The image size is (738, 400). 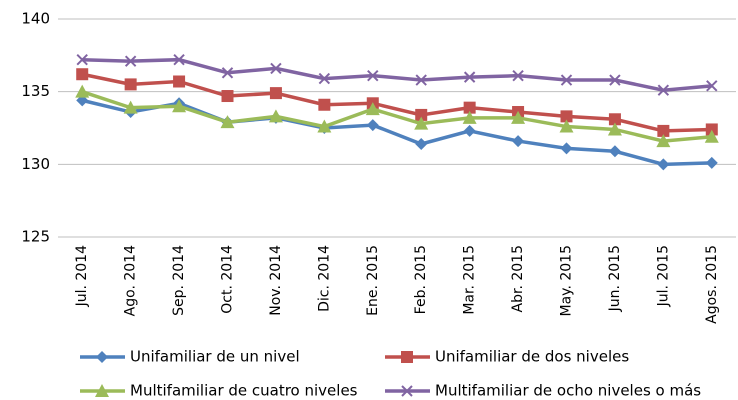 What do you see at coordinates (35, 164) in the screenshot?
I see `y-tick-label: 130` at bounding box center [35, 164].